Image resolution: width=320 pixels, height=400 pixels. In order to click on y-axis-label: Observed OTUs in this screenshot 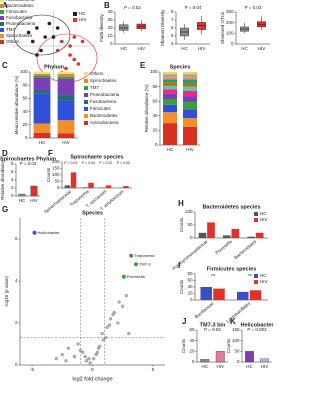, I will do `click(222, 27)`.